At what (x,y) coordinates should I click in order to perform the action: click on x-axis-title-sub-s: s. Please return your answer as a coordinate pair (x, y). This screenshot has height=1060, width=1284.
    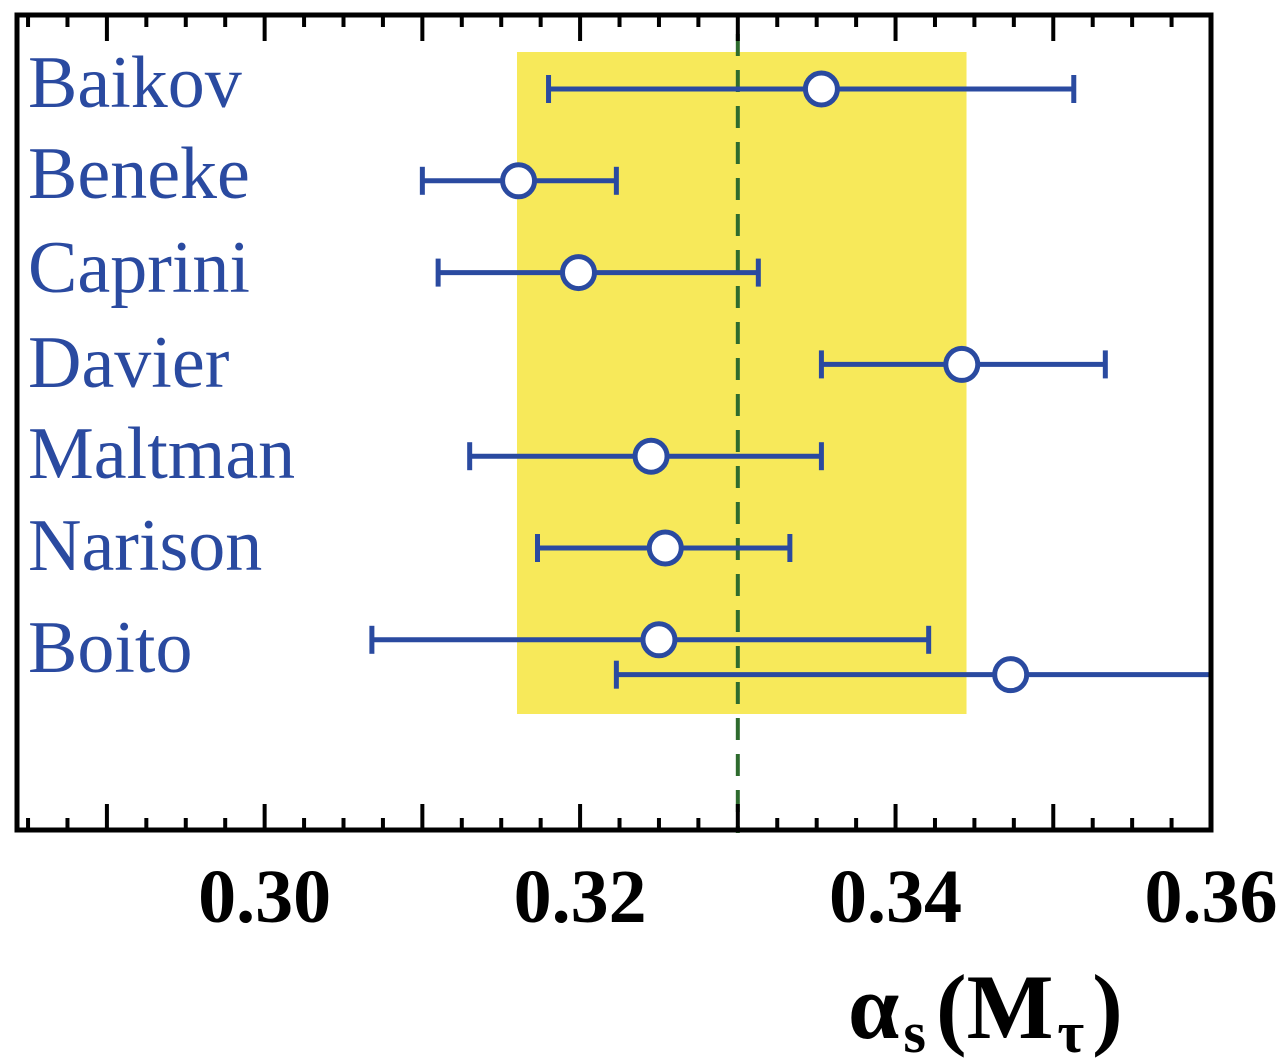
    Looking at the image, I should click on (914, 1030).